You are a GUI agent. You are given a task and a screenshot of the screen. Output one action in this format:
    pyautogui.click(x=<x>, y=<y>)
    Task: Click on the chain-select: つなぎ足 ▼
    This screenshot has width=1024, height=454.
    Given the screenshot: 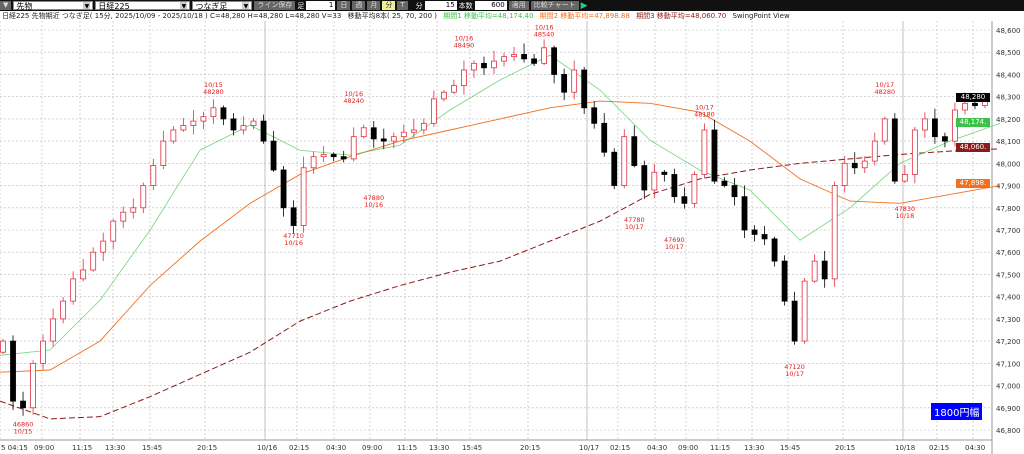 What is the action you would take?
    pyautogui.click(x=222, y=6)
    